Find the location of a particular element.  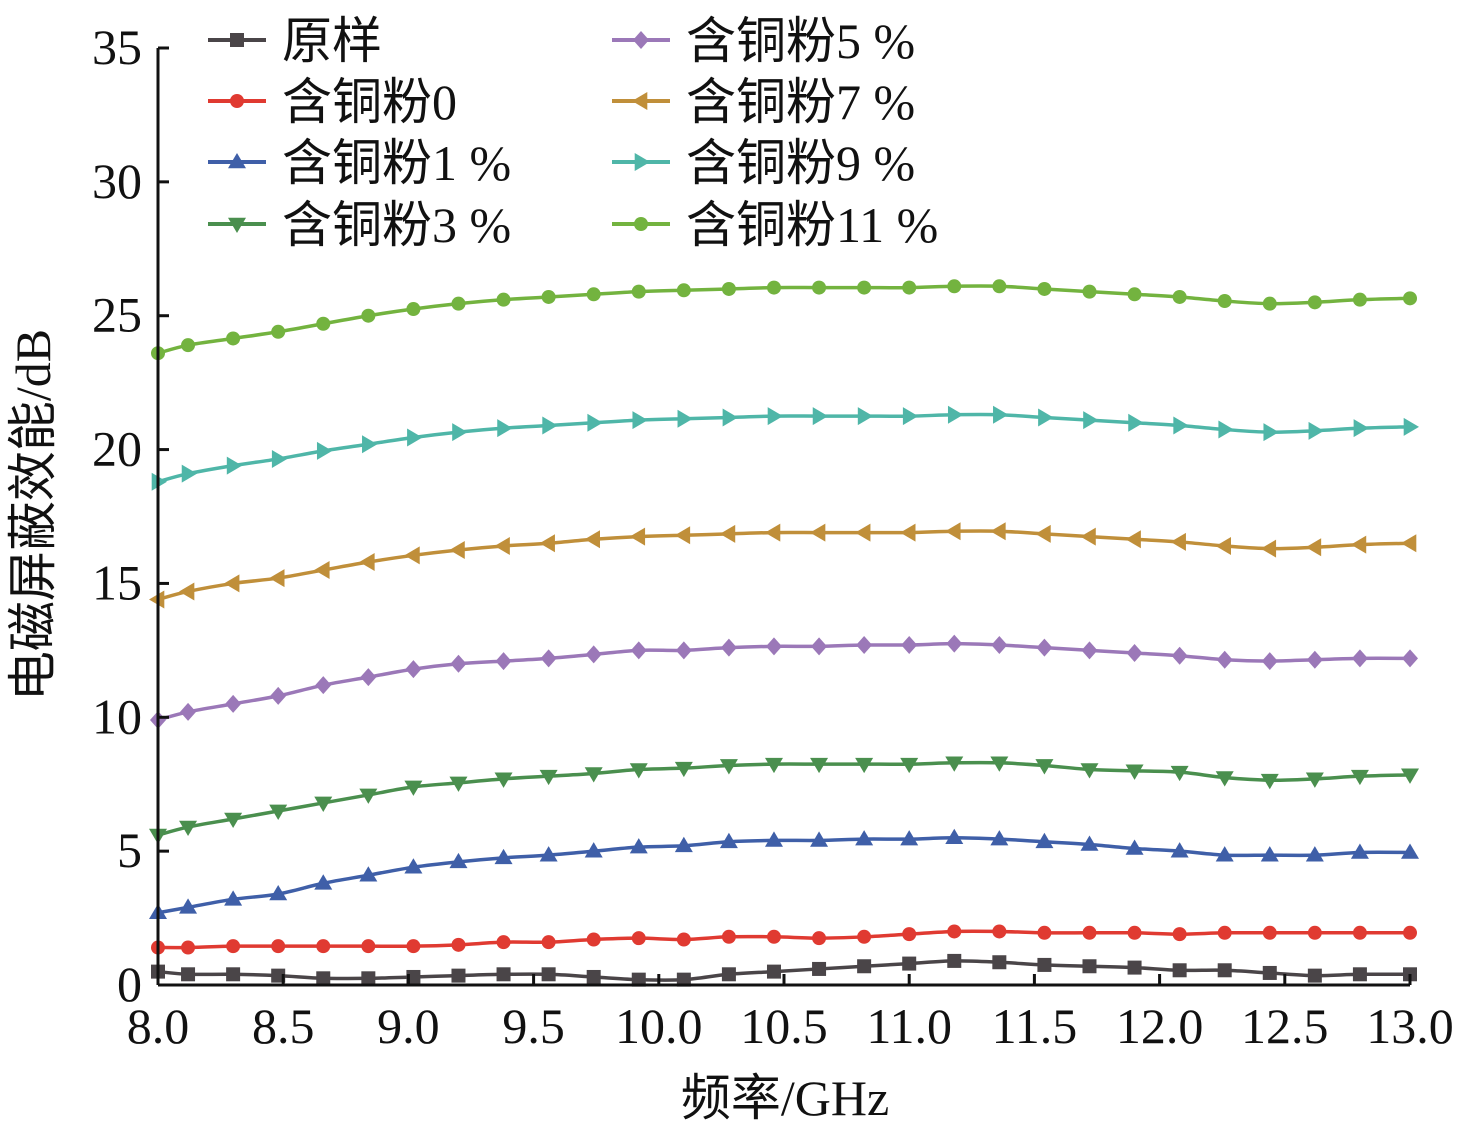

y-tick-label: 35 is located at coordinates (117, 47).